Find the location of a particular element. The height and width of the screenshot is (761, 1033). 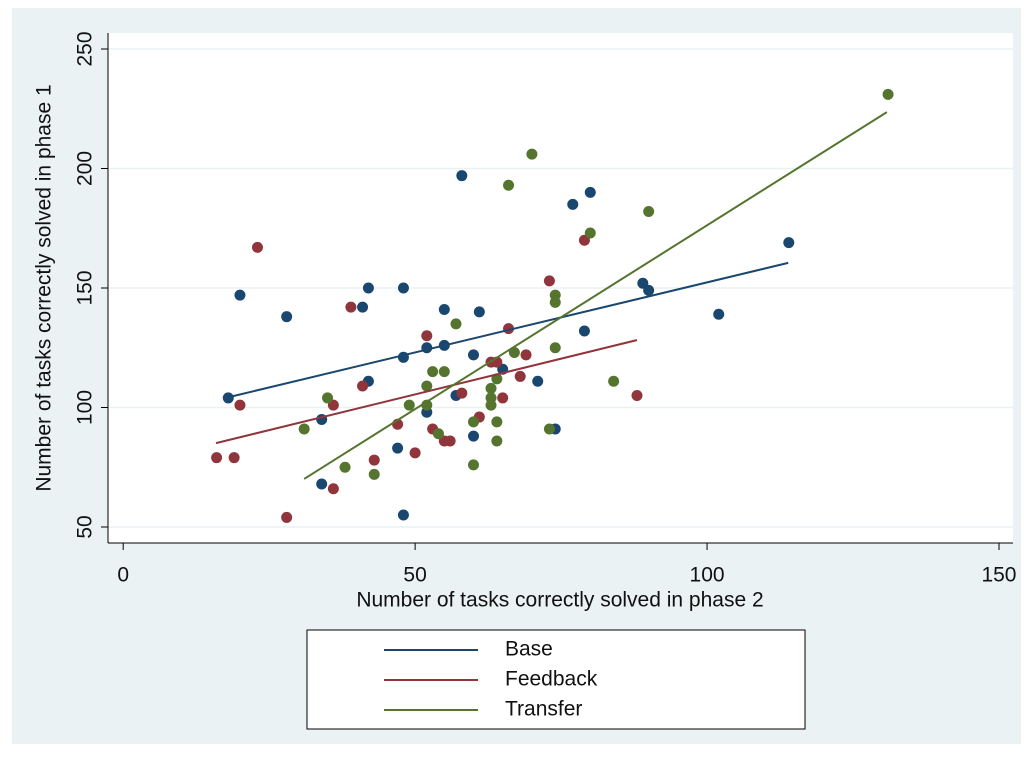

legend-label: Base is located at coordinates (529, 649).